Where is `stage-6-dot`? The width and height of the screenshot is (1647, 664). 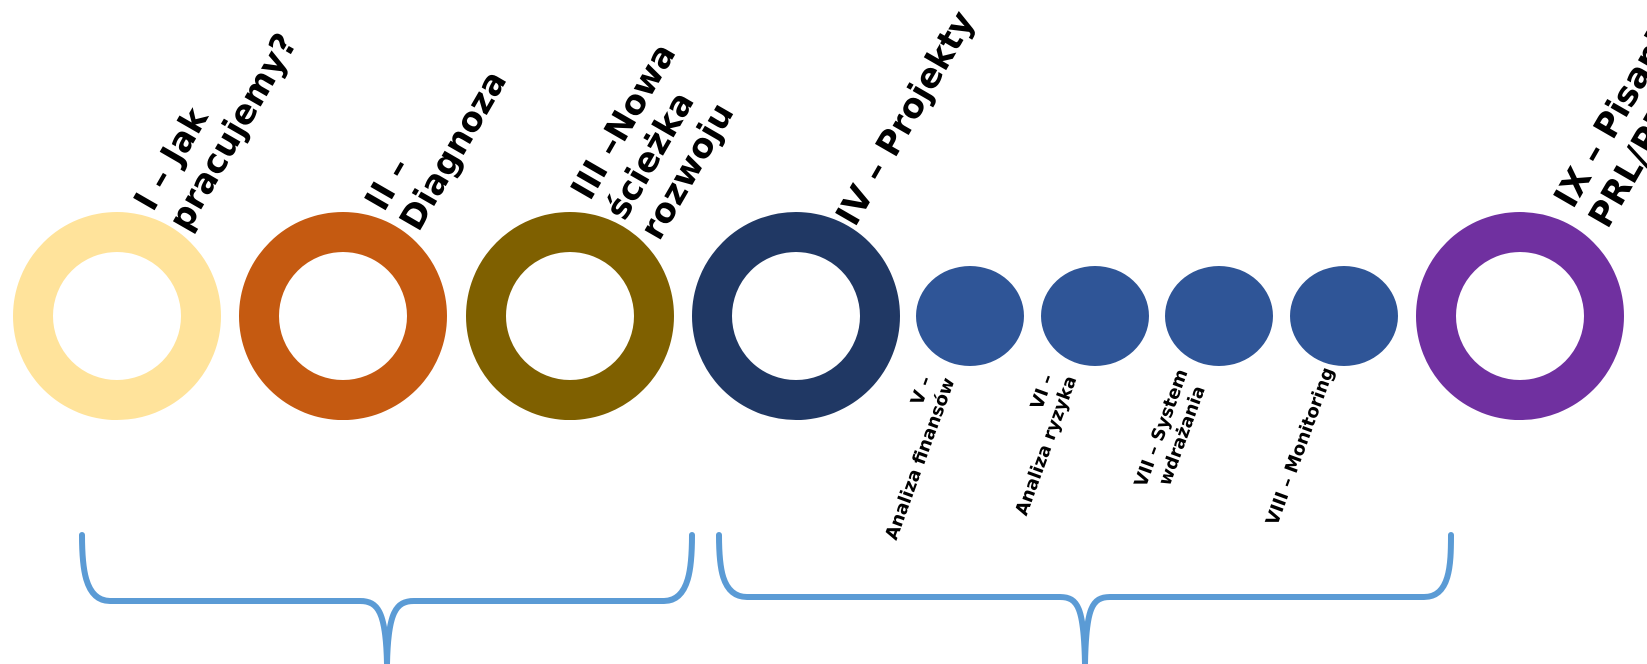 stage-6-dot is located at coordinates (1095, 316).